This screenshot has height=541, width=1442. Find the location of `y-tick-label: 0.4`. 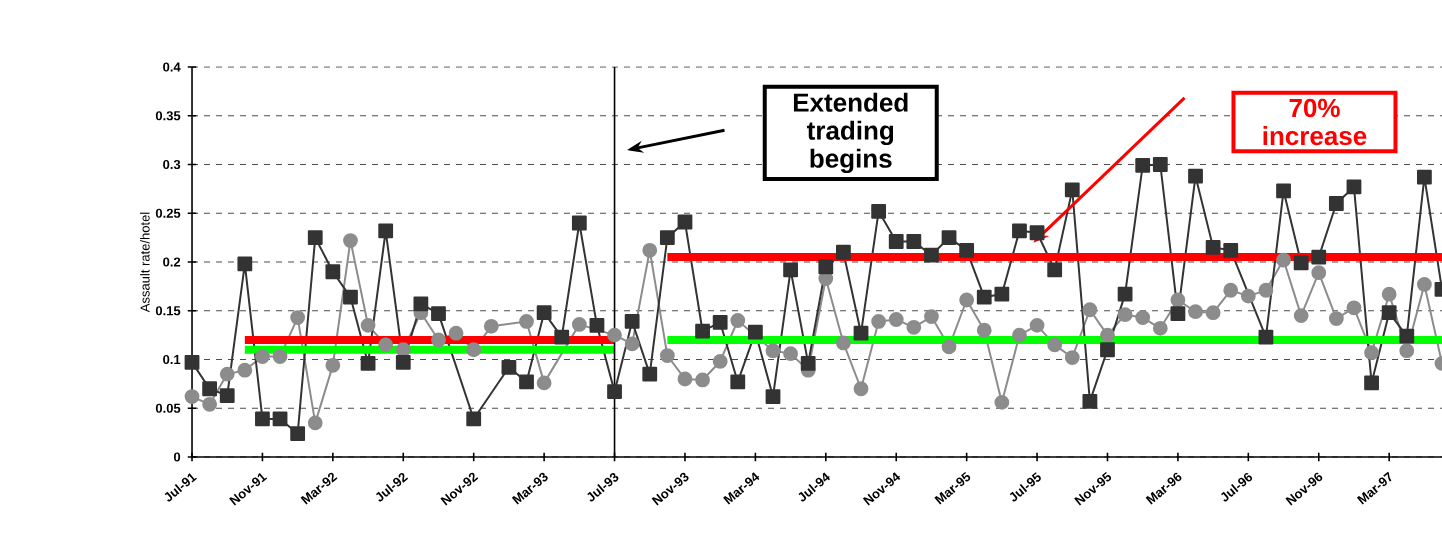

y-tick-label: 0.4 is located at coordinates (172, 67).